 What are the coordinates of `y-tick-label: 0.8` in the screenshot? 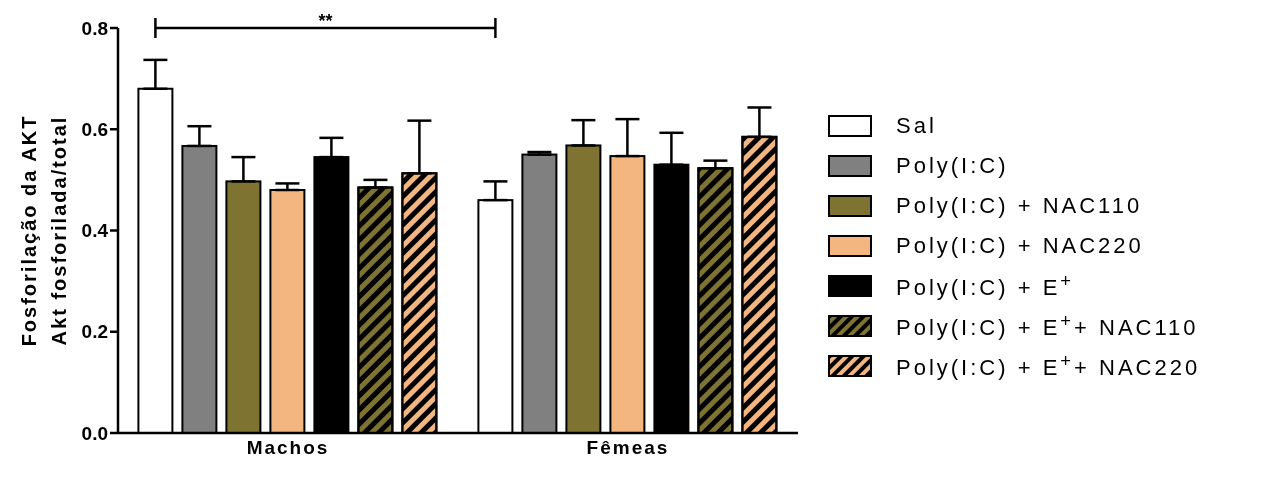 It's located at (94, 28).